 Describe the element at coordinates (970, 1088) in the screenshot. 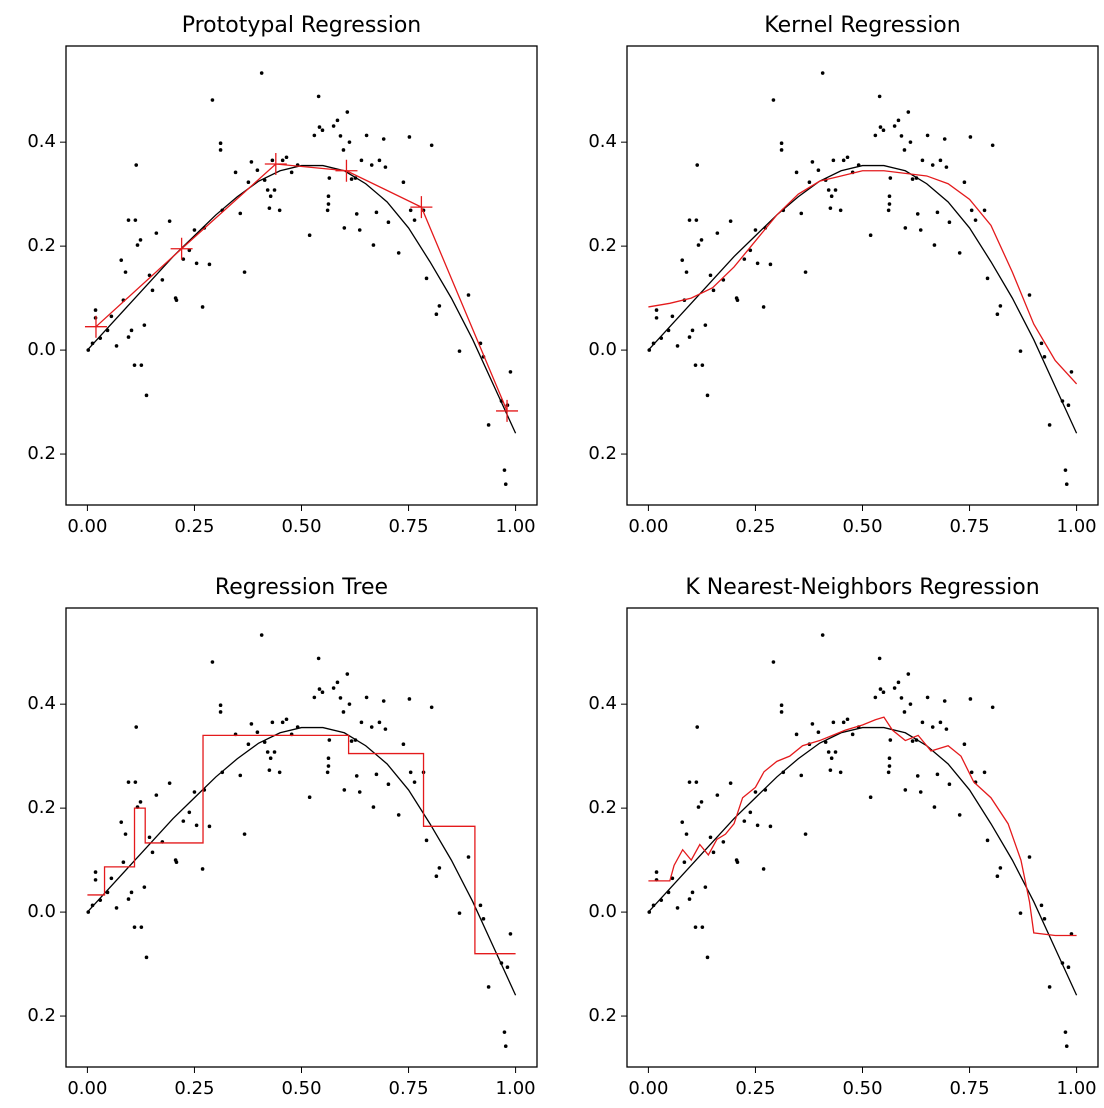

I see `x-tick-label: 0.75` at that location.